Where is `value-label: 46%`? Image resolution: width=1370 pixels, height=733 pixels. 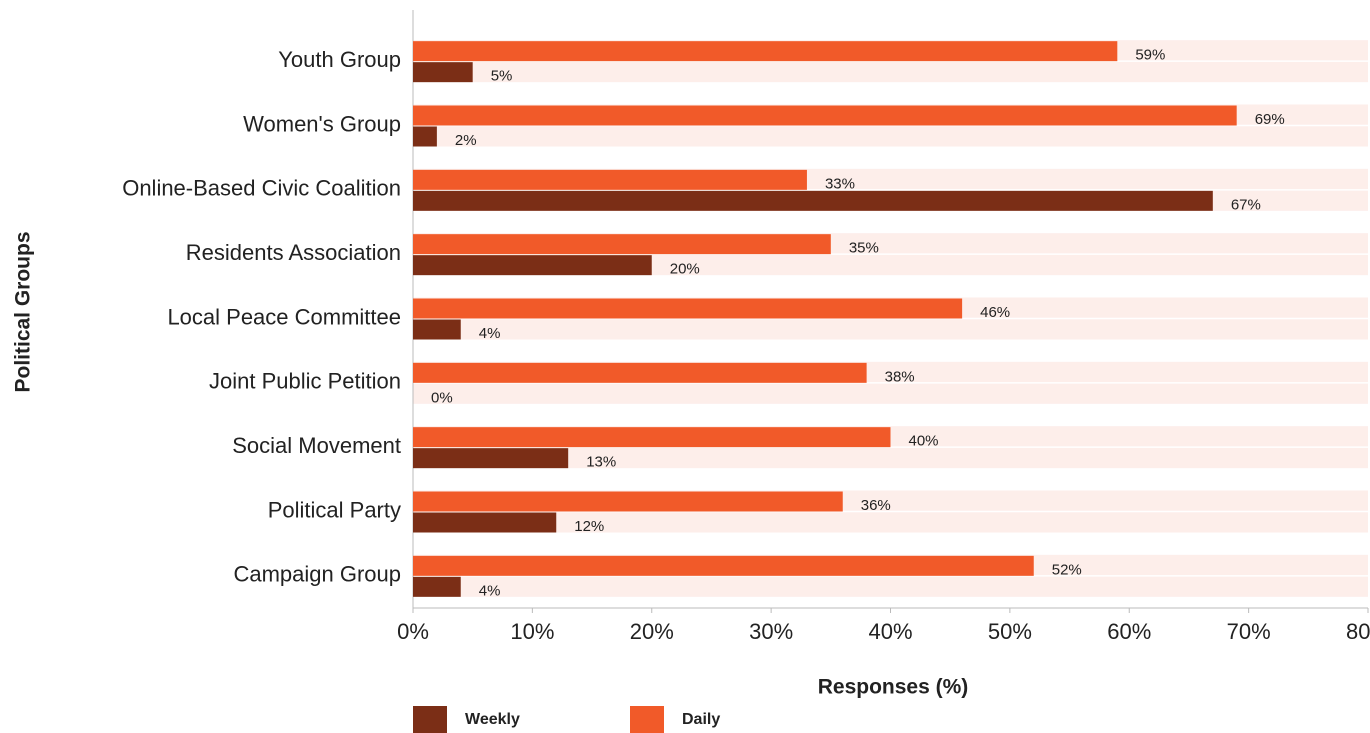
value-label: 46% is located at coordinates (995, 312).